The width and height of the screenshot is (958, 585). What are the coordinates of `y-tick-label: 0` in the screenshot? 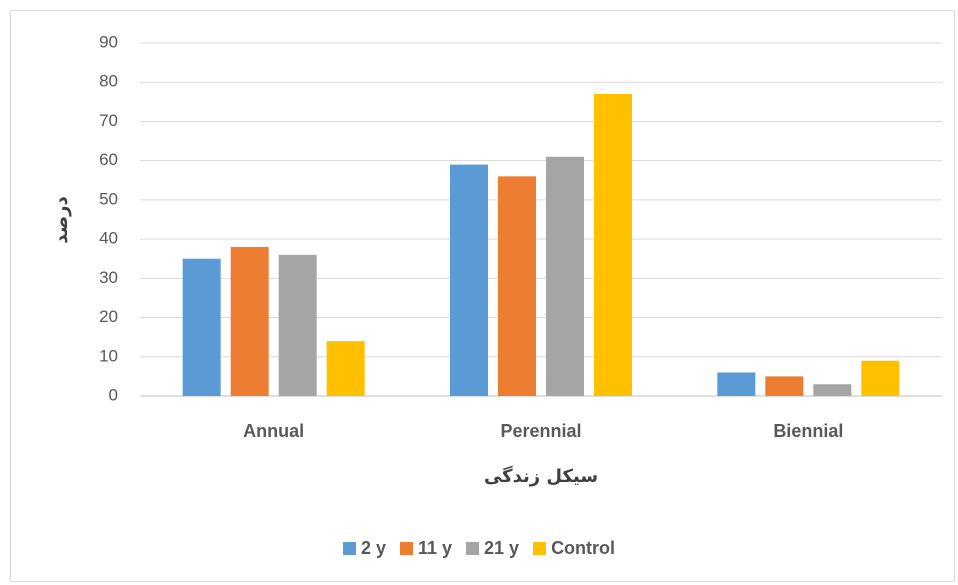 It's located at (113, 394).